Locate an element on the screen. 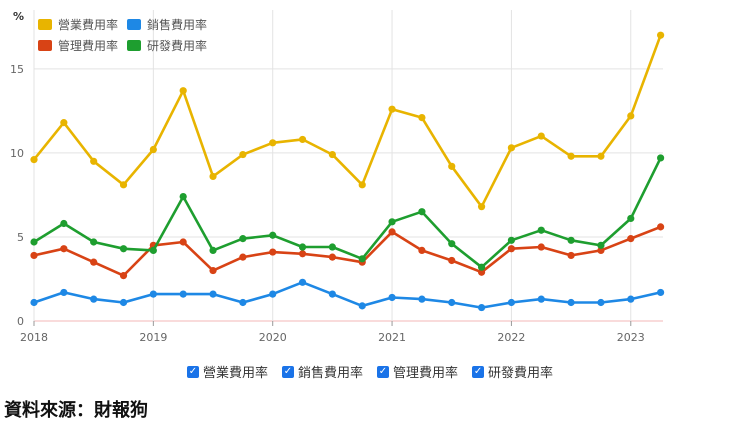 The width and height of the screenshot is (740, 426). toggle-series-1: ✓ 銷售費用率 is located at coordinates (322, 371).